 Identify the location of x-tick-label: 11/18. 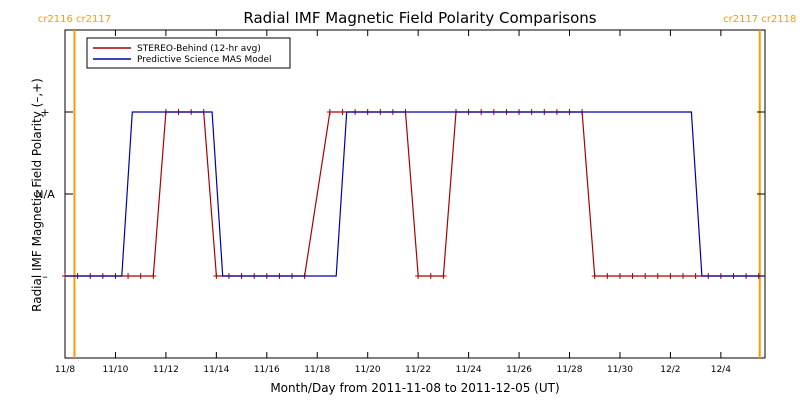
(317, 370).